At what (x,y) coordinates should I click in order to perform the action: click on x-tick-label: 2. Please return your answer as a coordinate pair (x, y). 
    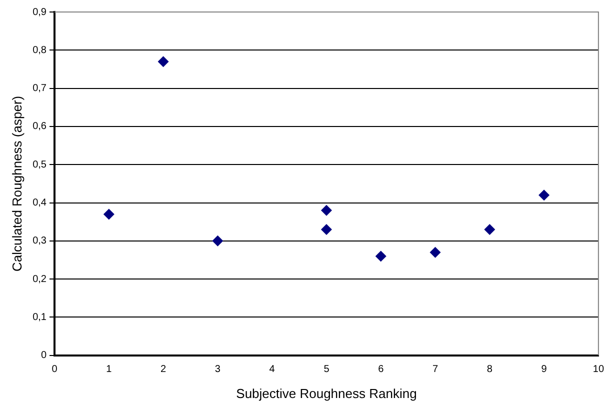
    Looking at the image, I should click on (163, 370).